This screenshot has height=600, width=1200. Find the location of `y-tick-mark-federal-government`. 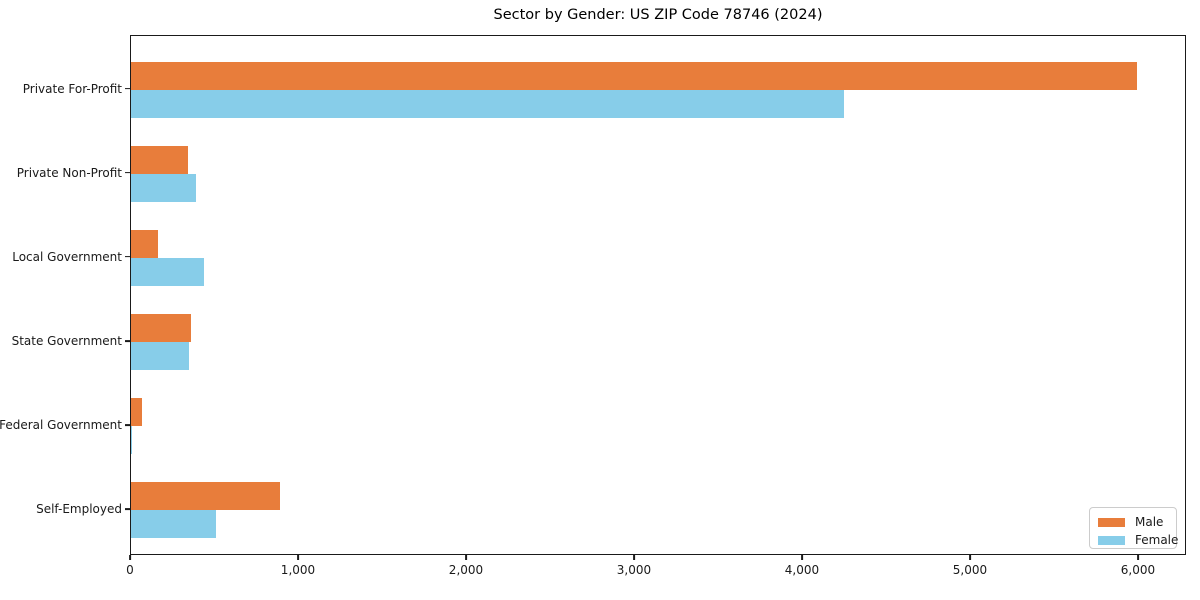

y-tick-mark-federal-government is located at coordinates (127, 424).